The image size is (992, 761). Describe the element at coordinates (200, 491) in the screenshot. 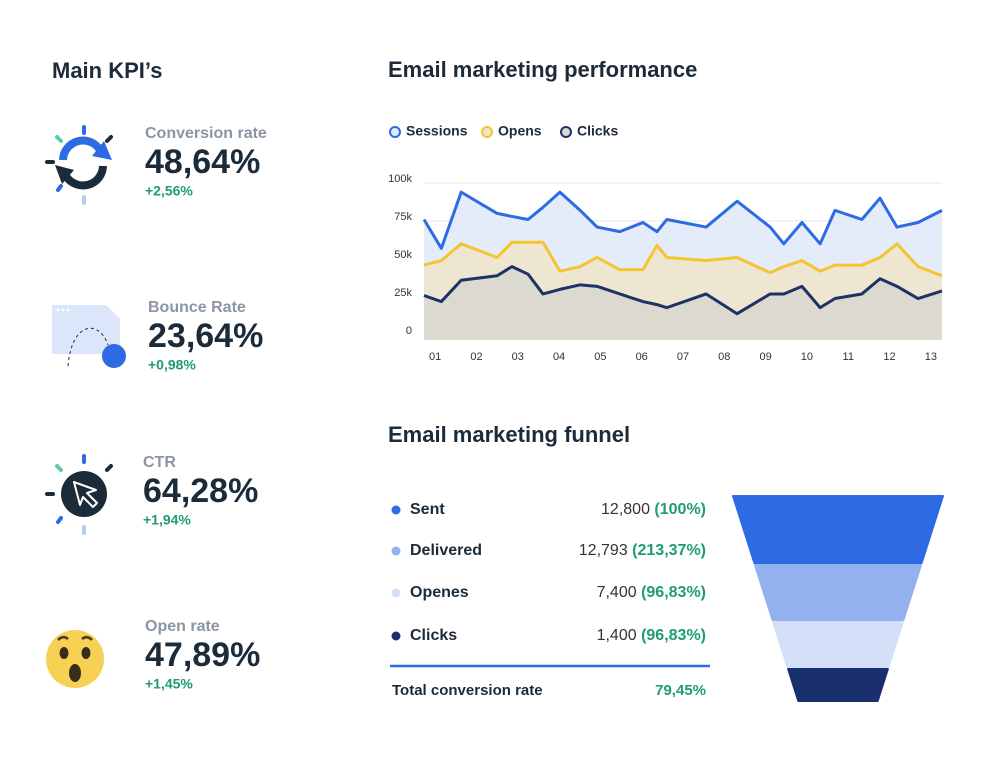

I see `kpi-value: 64,28%` at that location.